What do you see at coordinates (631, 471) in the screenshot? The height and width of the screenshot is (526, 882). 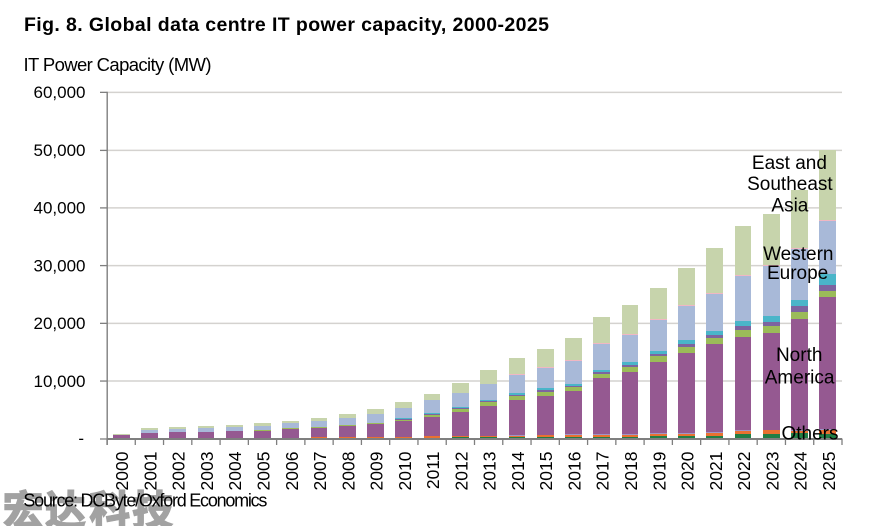 I see `svg-text: 2018` at bounding box center [631, 471].